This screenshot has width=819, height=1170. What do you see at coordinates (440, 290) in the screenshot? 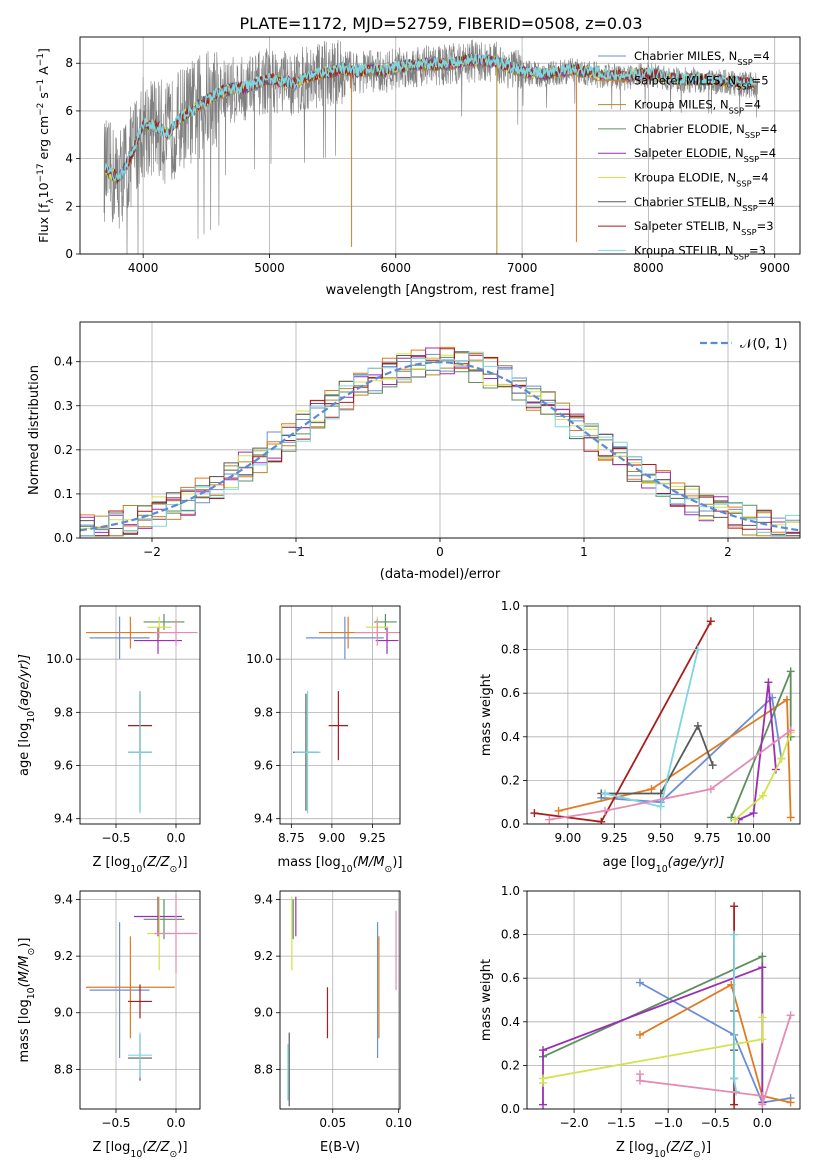
I see `spectrum-xlabel: wavelength [Angstrom, rest frame]` at bounding box center [440, 290].